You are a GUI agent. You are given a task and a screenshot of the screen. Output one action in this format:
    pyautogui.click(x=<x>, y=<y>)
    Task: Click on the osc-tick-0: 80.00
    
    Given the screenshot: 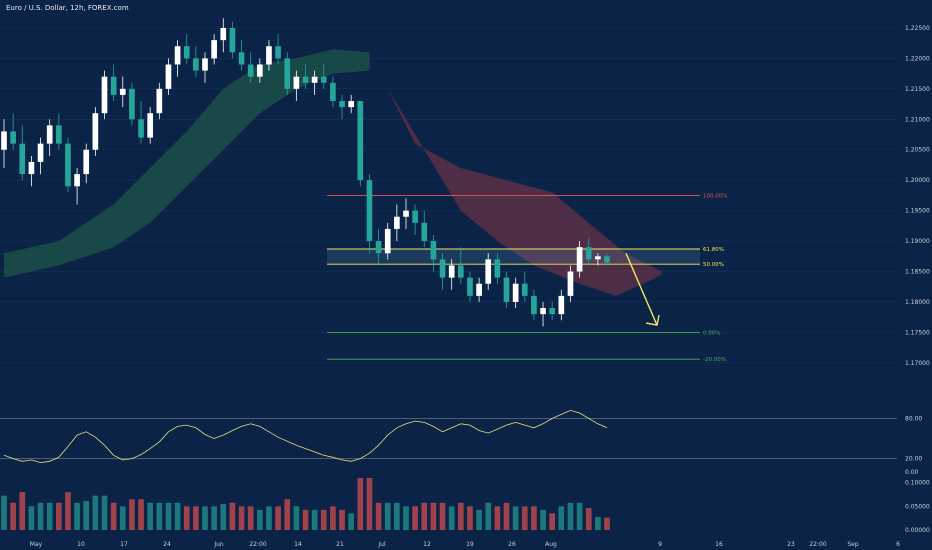 What is the action you would take?
    pyautogui.click(x=913, y=418)
    